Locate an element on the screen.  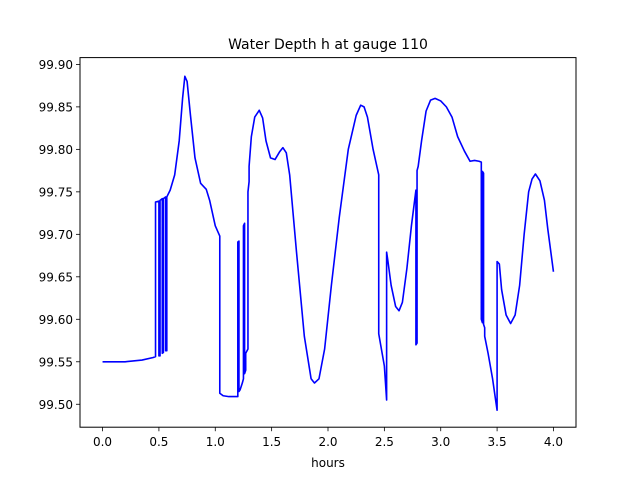
y-tick-label: 99.65 is located at coordinates (56, 277).